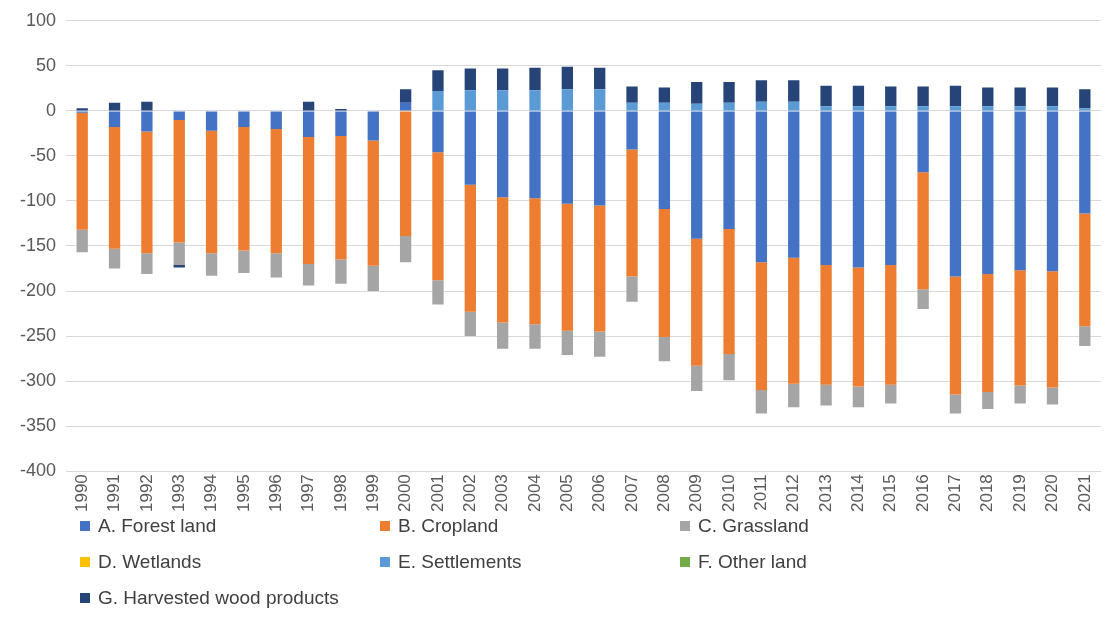  Describe the element at coordinates (51, 109) in the screenshot. I see `y-tick-label: 0` at that location.